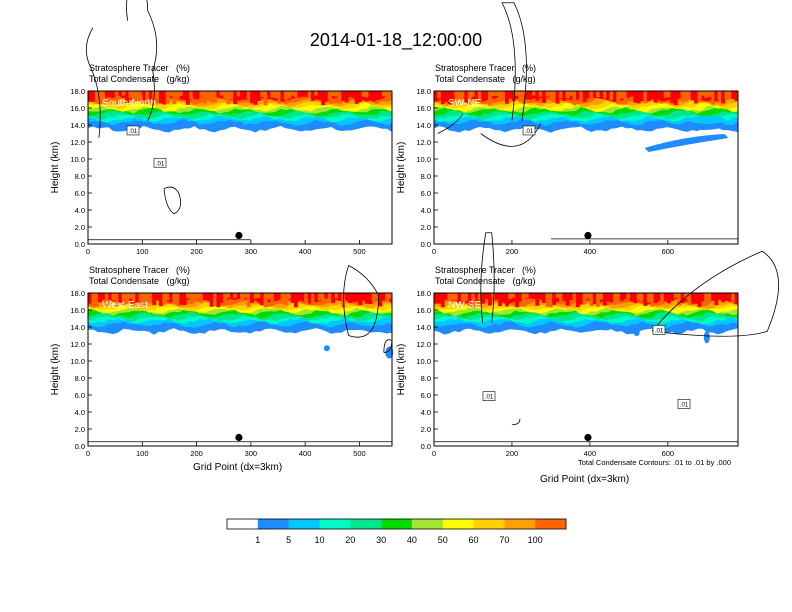 The height and width of the screenshot is (612, 792). What do you see at coordinates (238, 467) in the screenshot?
I see `x-axis-title-left: Grid Point (dx=3km)` at bounding box center [238, 467].